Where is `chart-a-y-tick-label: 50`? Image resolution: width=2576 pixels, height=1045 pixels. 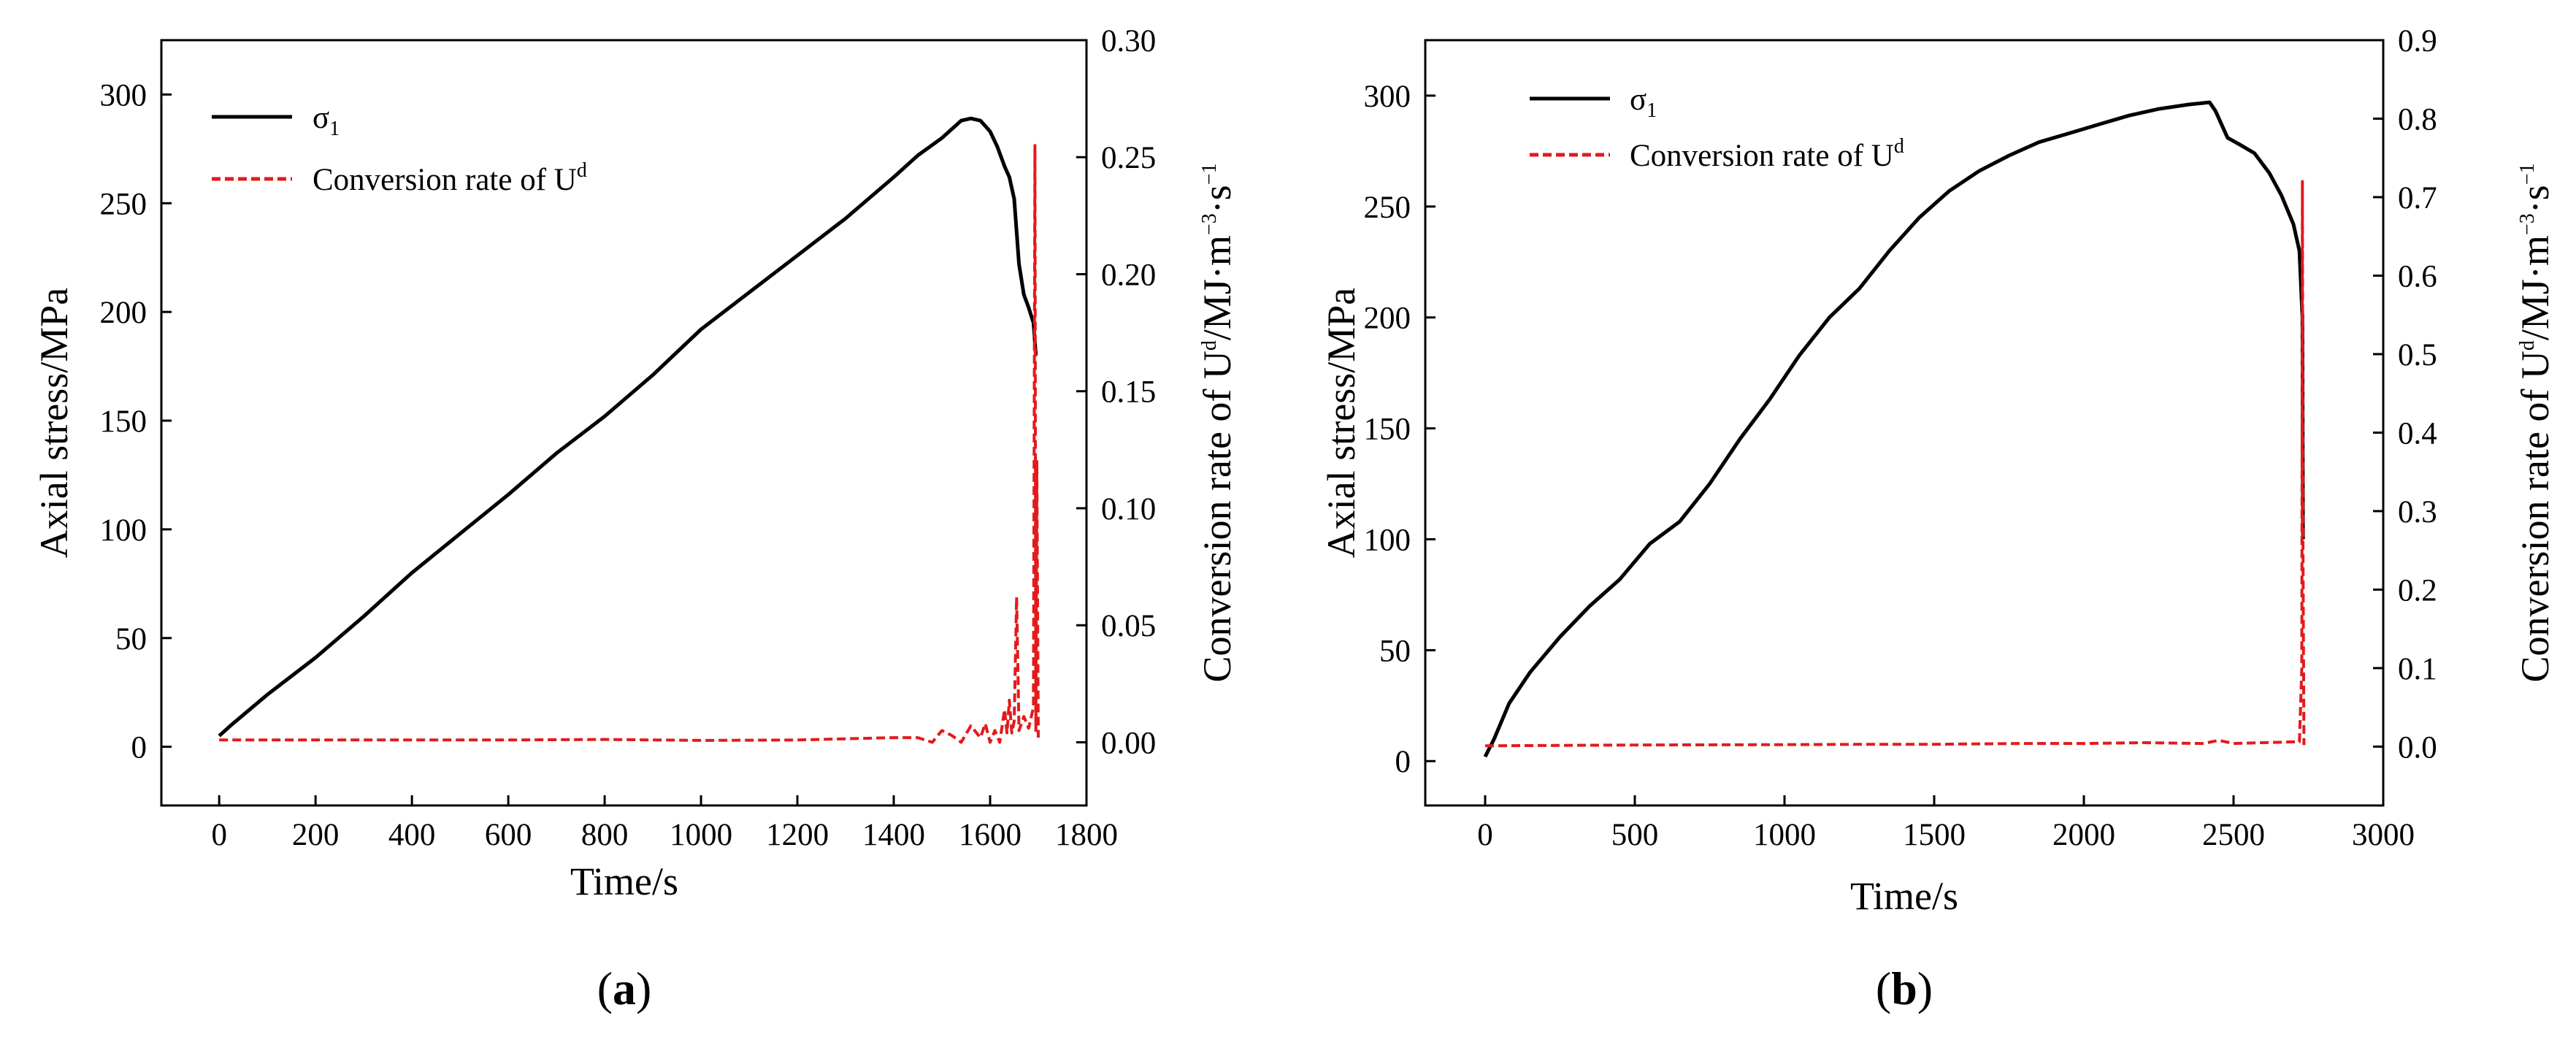
chart-a-y-tick-label: 50 is located at coordinates (131, 639).